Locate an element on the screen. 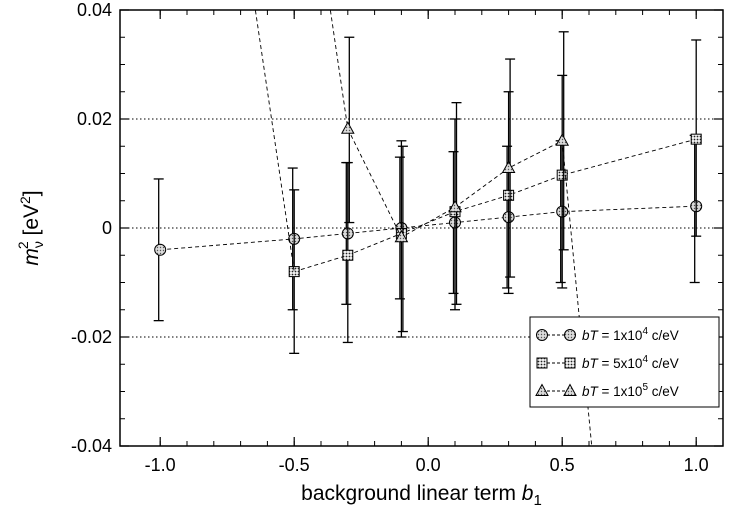 The image size is (733, 510). legend-entry: bT = 1x104 c/eV is located at coordinates (607, 334).